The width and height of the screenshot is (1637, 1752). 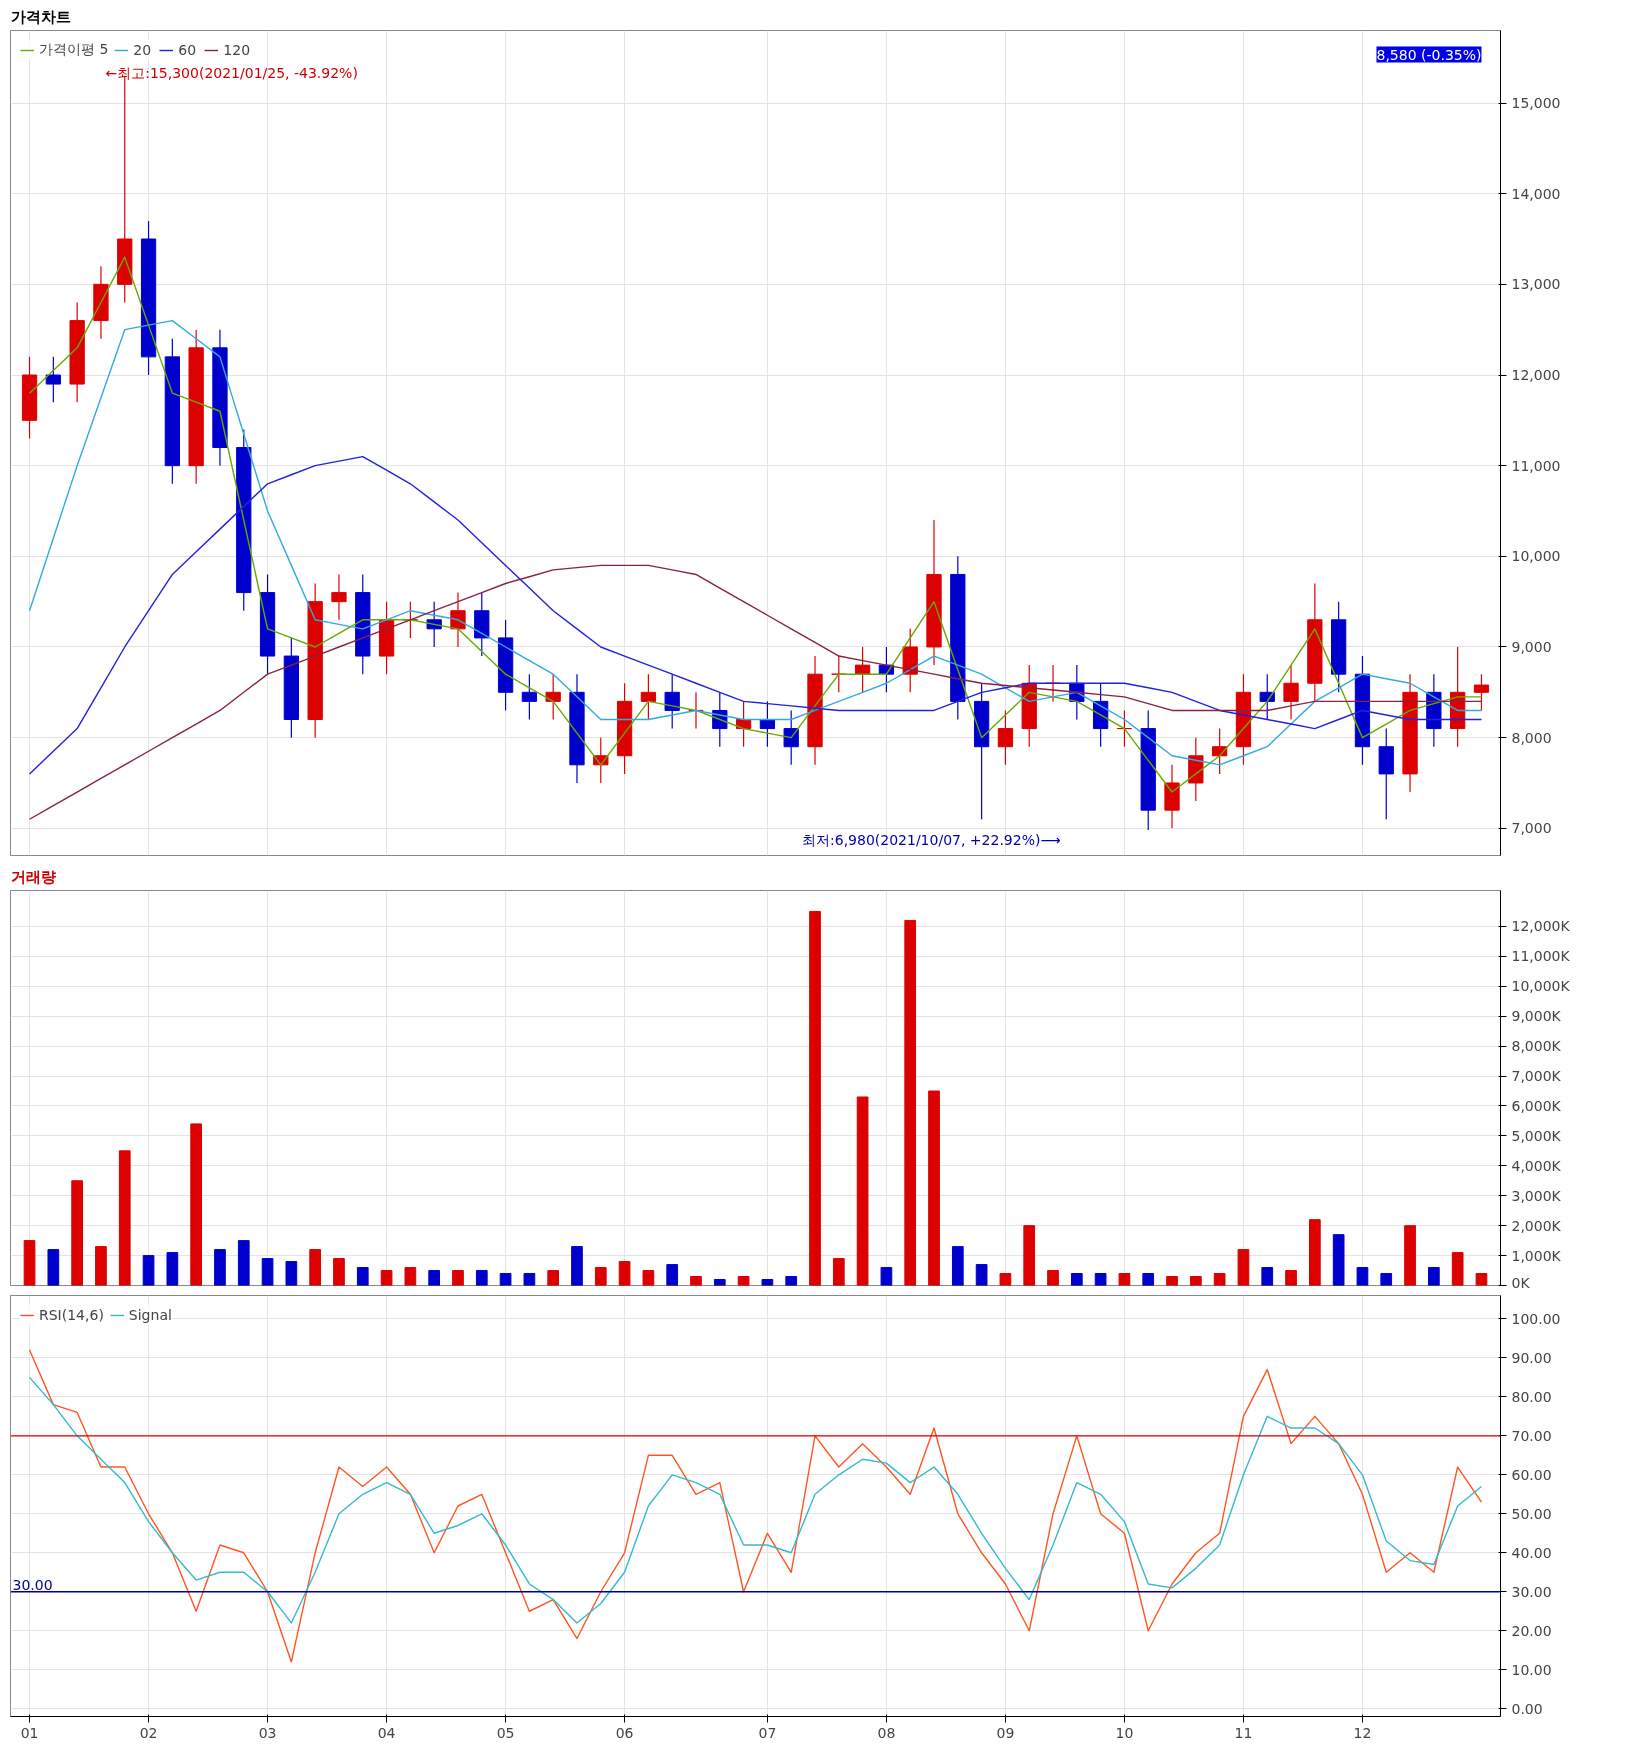 What do you see at coordinates (32, 1584) in the screenshot?
I see `ref-line-label: 30.00` at bounding box center [32, 1584].